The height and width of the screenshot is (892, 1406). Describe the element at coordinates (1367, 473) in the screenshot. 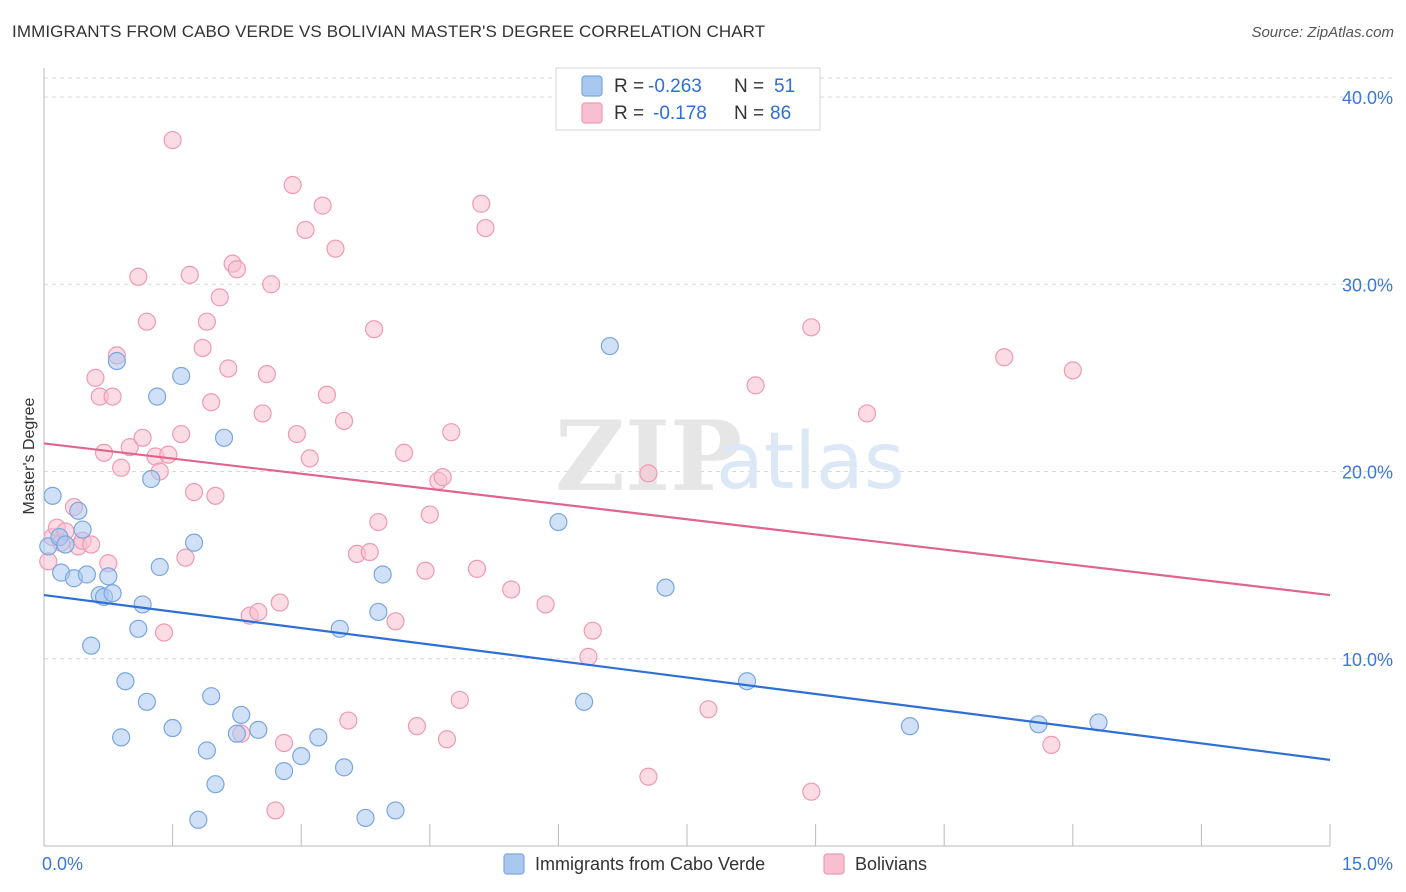

I see `y-tick-label-1: 20.0%` at that location.